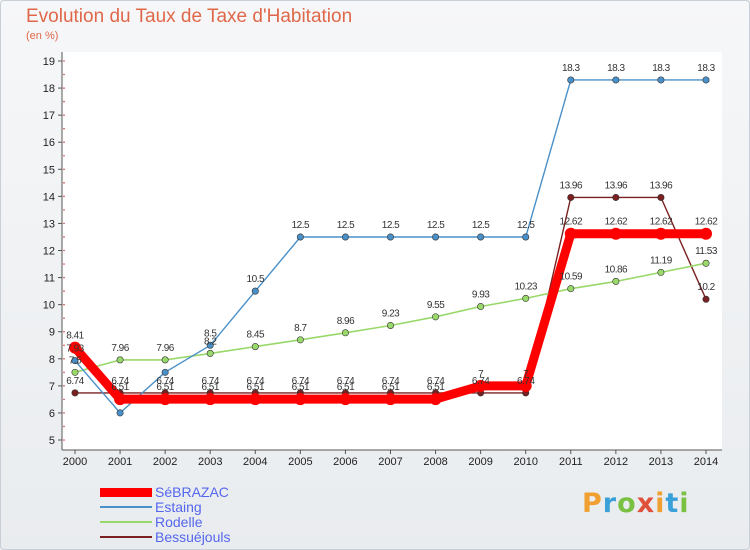  I want to click on logo-letter: t, so click(672, 503).